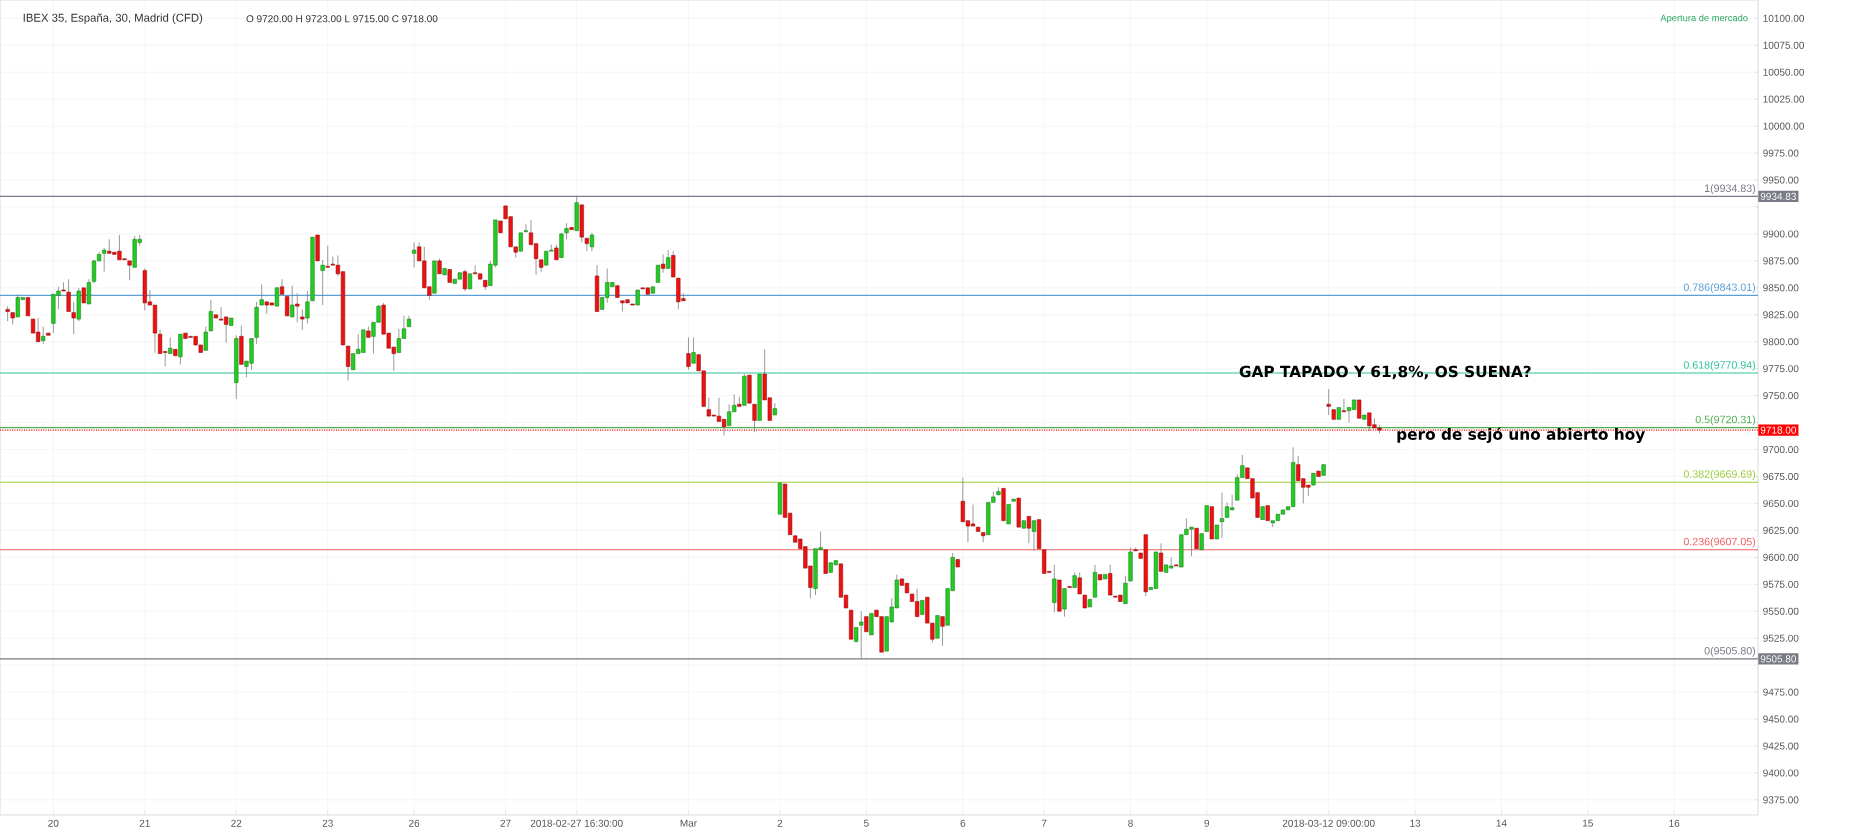 The height and width of the screenshot is (838, 1853). What do you see at coordinates (1781, 315) in the screenshot?
I see `y-tick-label: 9825.00` at bounding box center [1781, 315].